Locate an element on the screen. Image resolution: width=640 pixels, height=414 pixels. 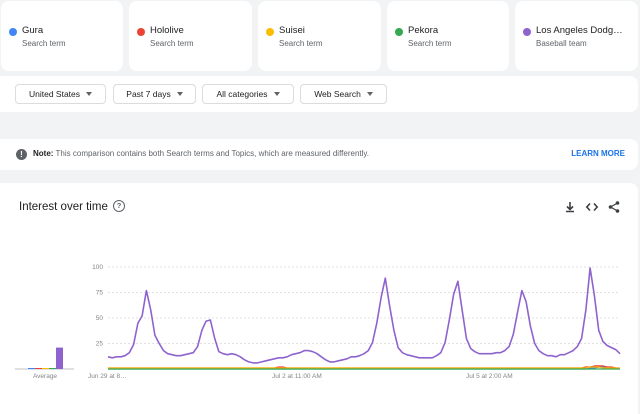
note-label: Note: is located at coordinates (43, 153).